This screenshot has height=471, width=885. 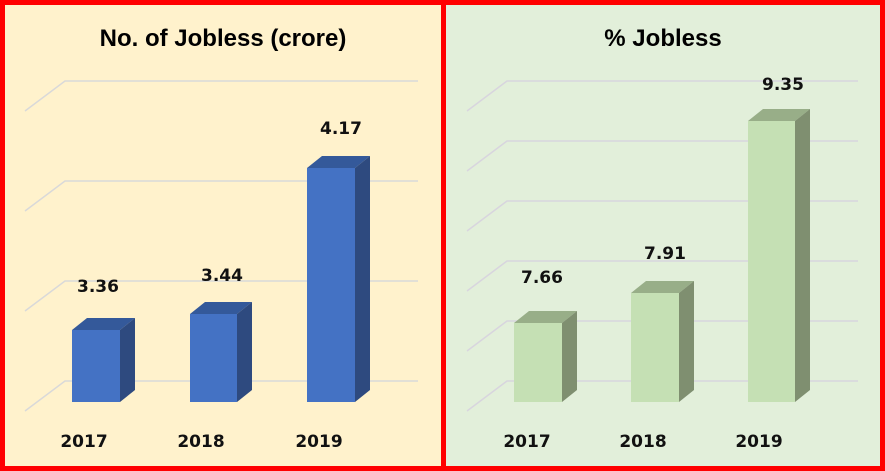 What do you see at coordinates (783, 85) in the screenshot?
I see `data-label-2019: 9.35` at bounding box center [783, 85].